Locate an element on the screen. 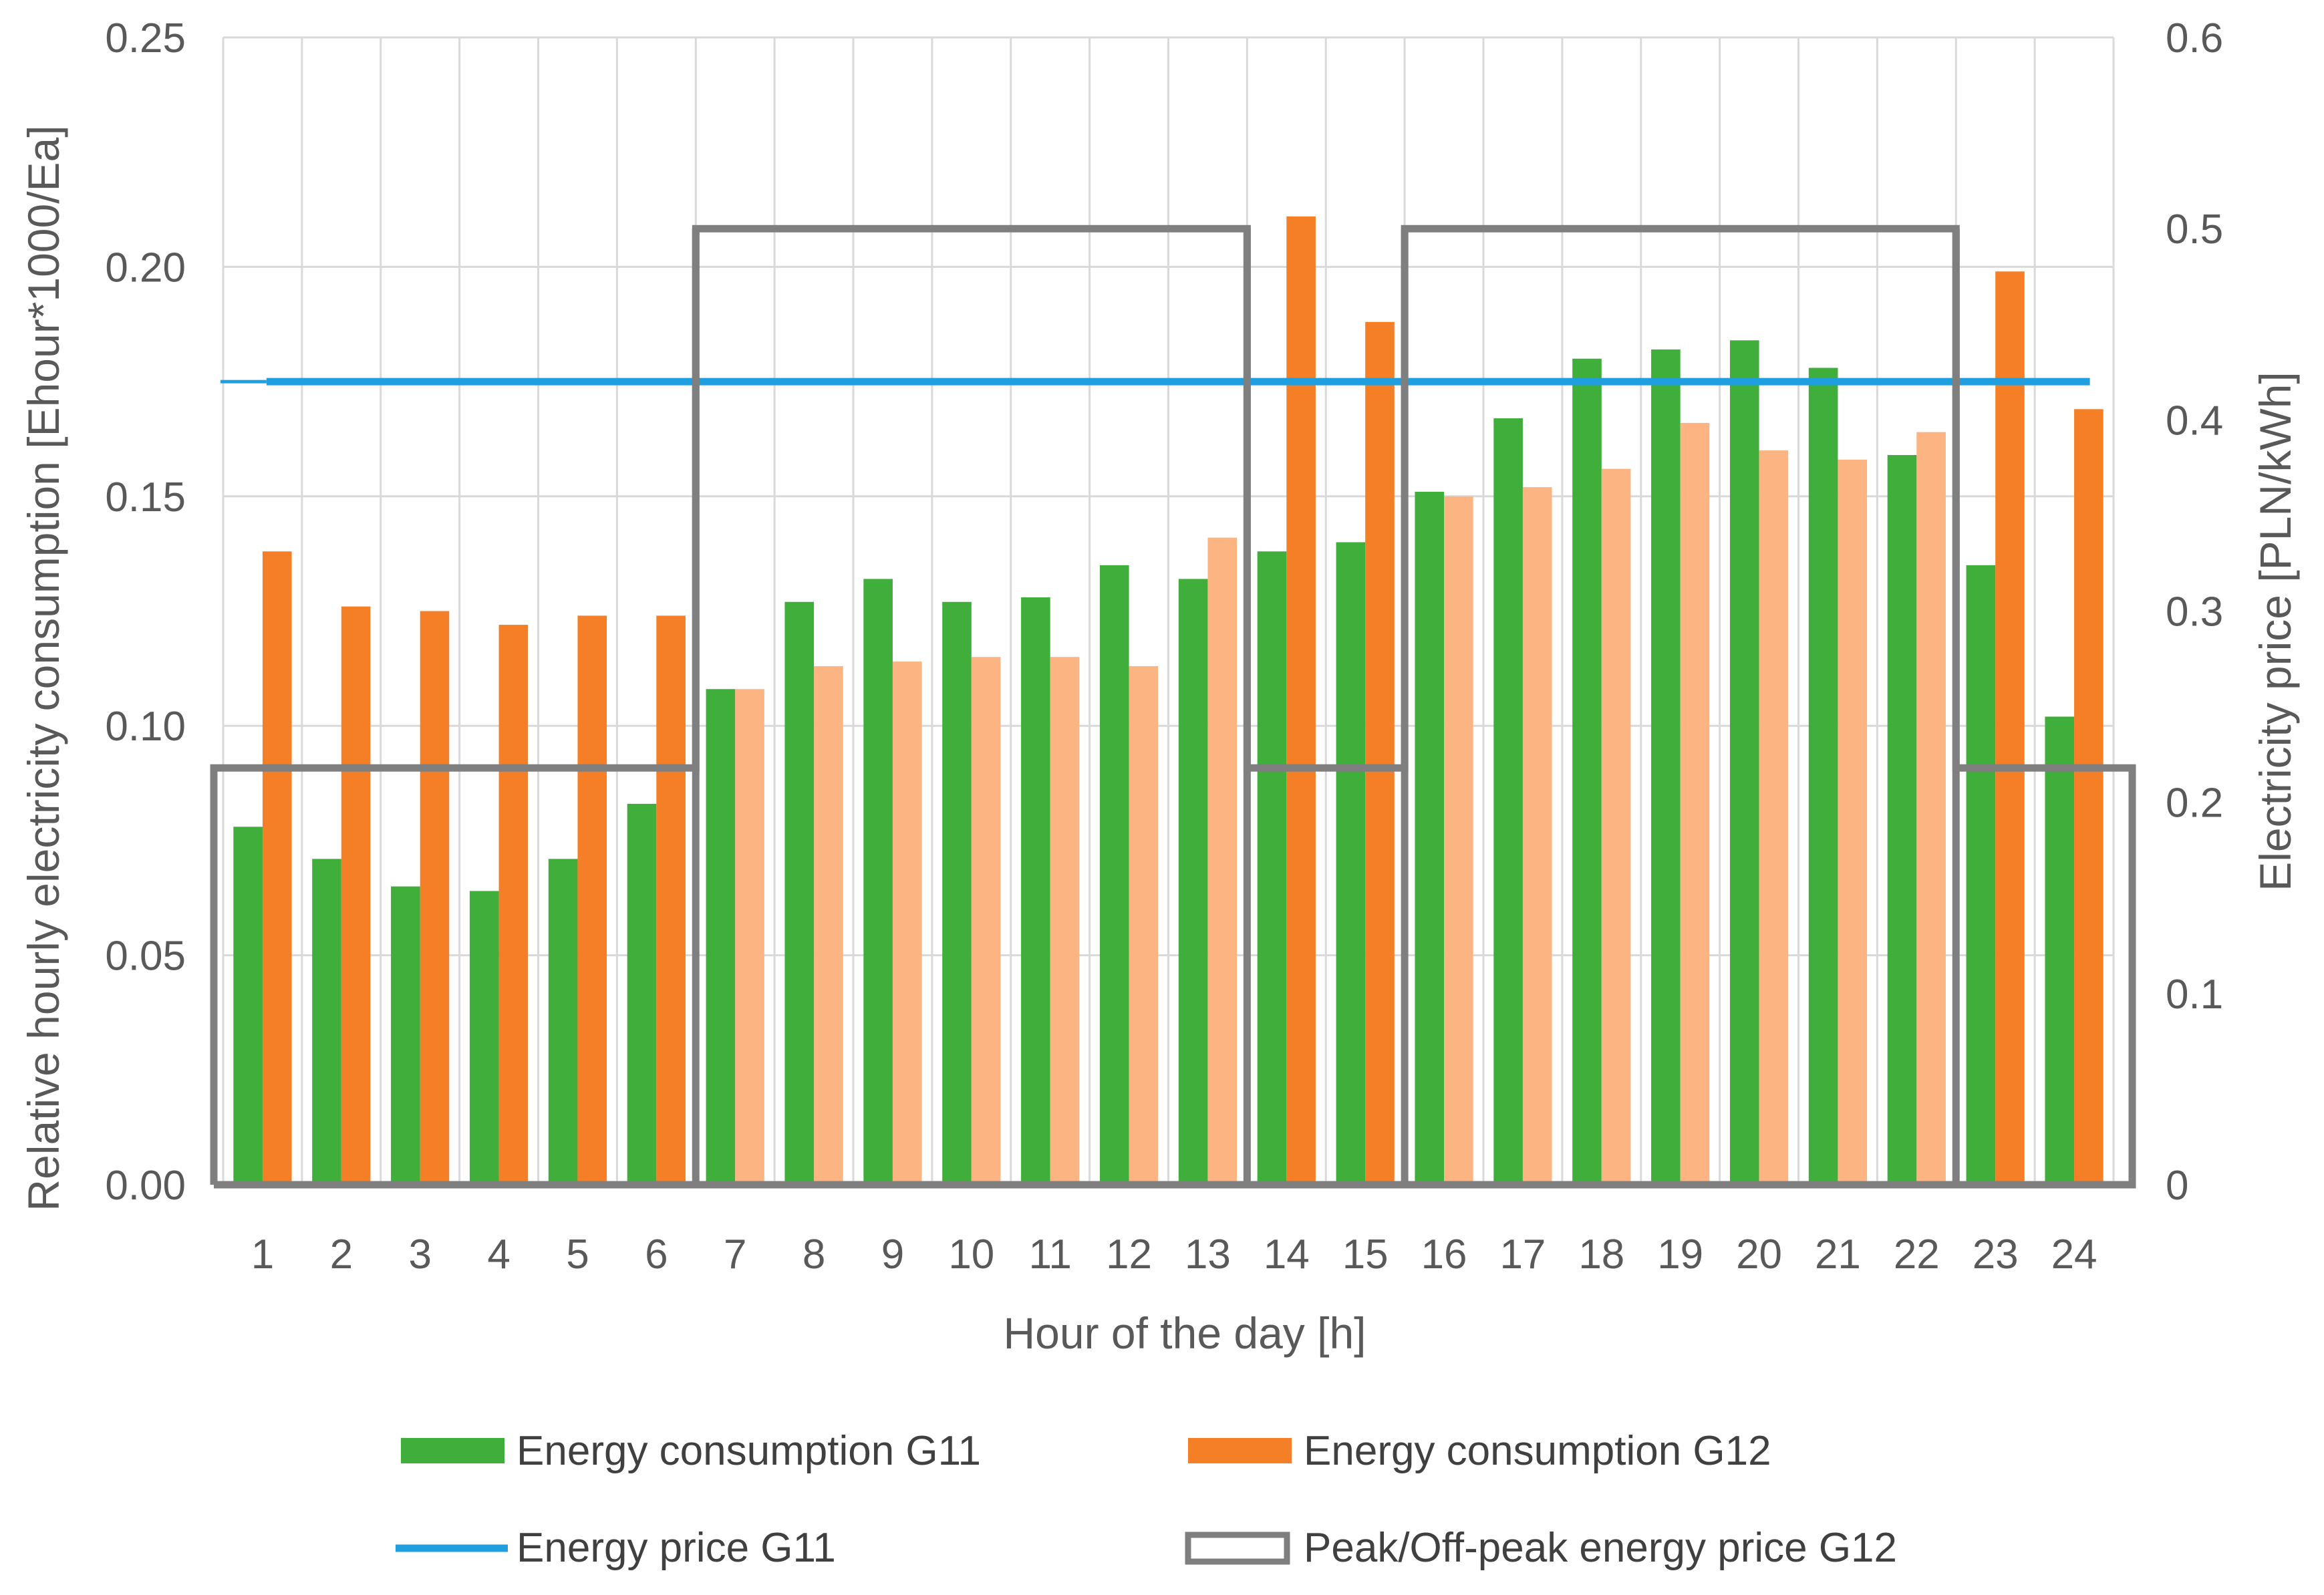 This screenshot has width=2324, height=1595. x-tick-label: 7 is located at coordinates (735, 1255).